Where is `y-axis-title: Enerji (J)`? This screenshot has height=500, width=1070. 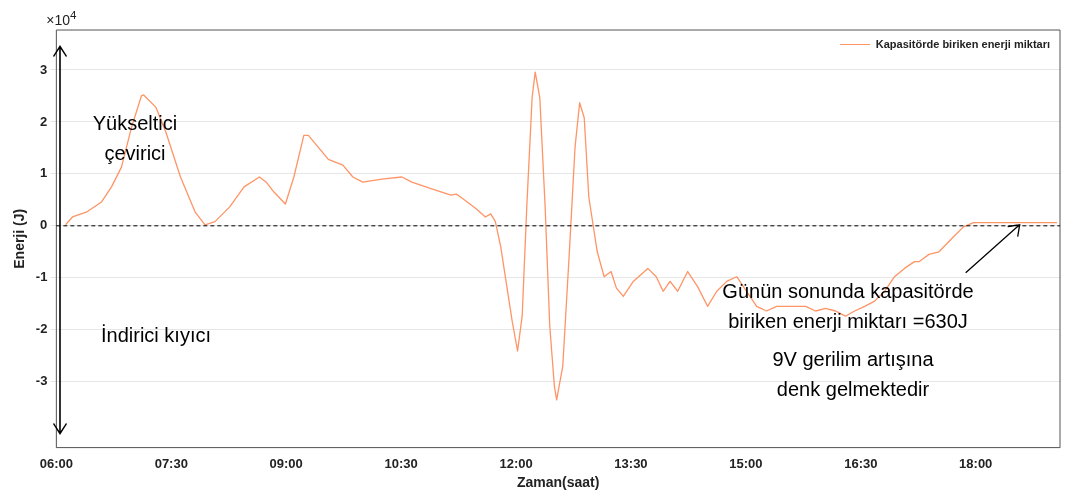
y-axis-title: Enerji (J) is located at coordinates (19, 238).